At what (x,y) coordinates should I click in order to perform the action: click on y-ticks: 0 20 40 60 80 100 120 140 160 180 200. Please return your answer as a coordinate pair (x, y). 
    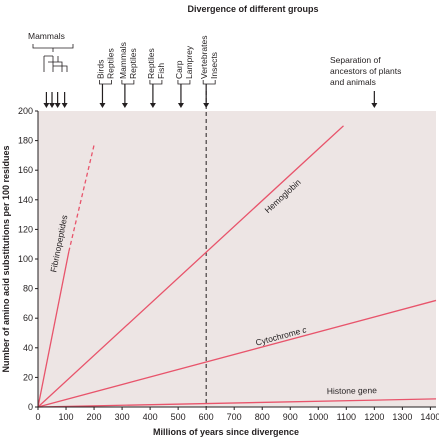
    Looking at the image, I should click on (28, 259).